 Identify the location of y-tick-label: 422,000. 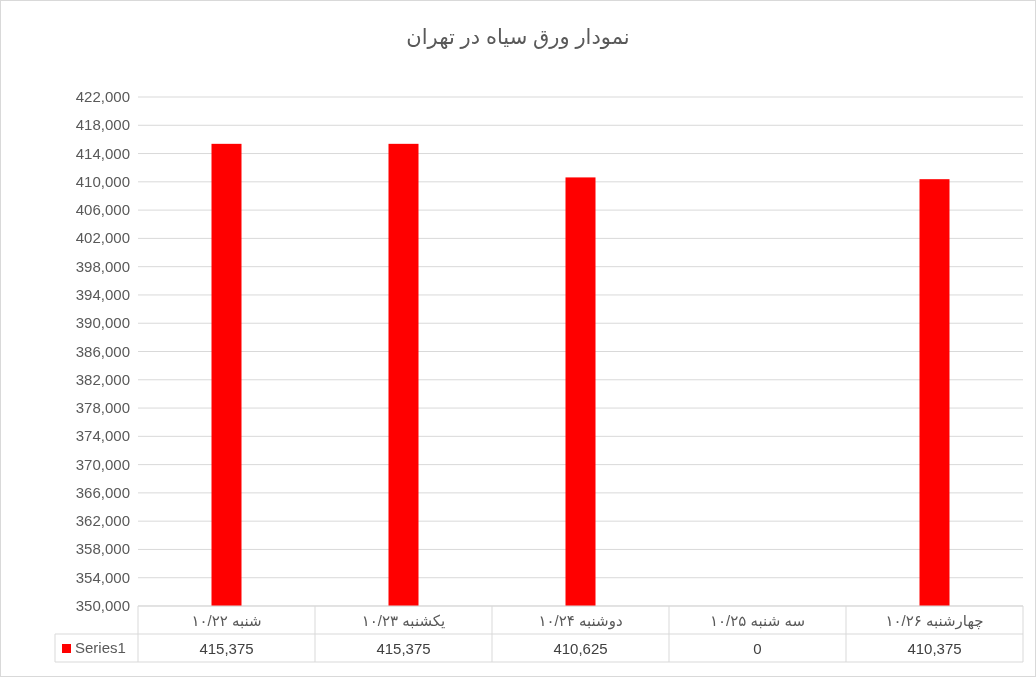
(102, 96).